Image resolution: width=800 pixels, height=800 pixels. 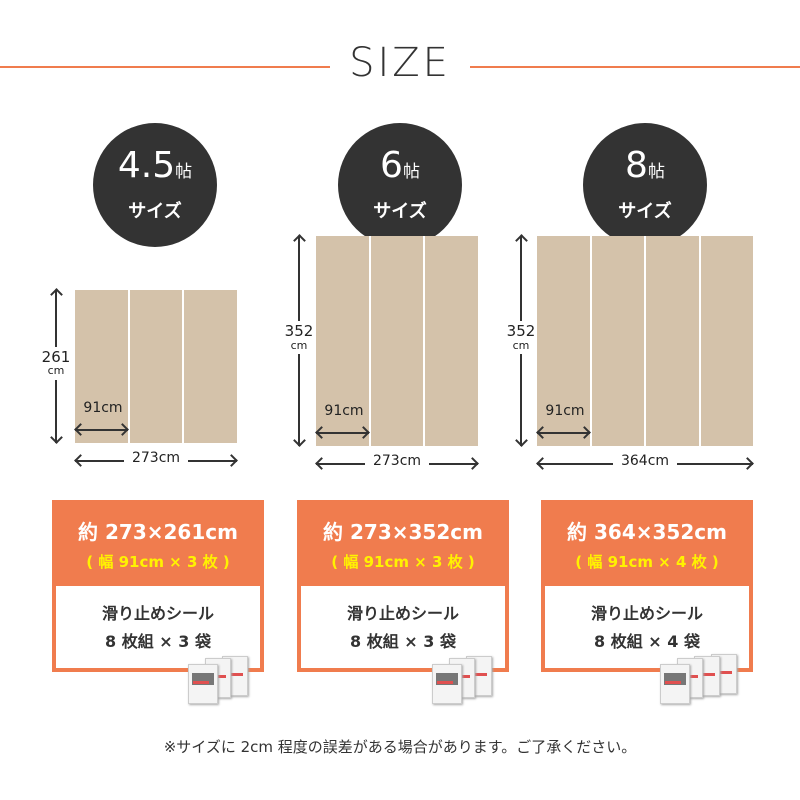 What do you see at coordinates (403, 532) in the screenshot?
I see `dimensions-text: 約 273×352cm` at bounding box center [403, 532].